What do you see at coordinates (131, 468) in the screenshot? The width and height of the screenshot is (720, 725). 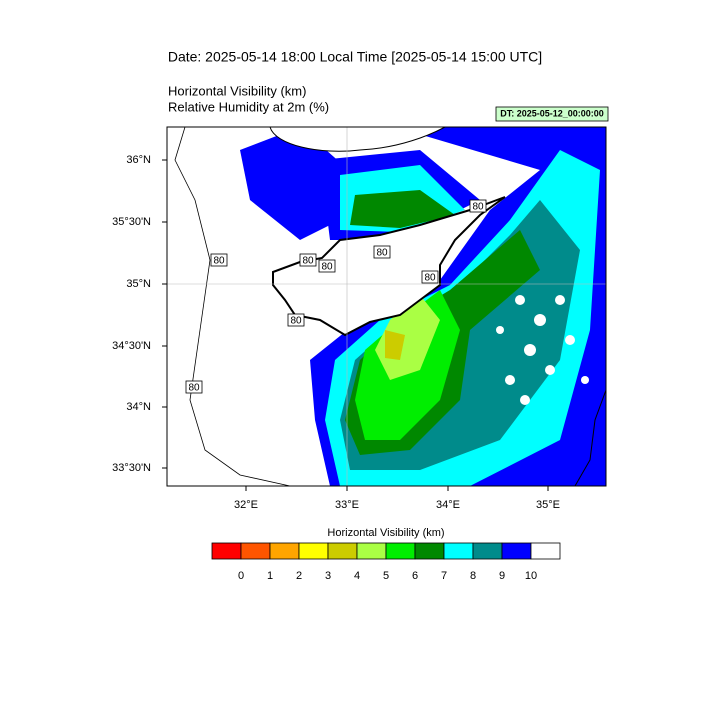 I see `lat-label: 33°30'N` at bounding box center [131, 468].